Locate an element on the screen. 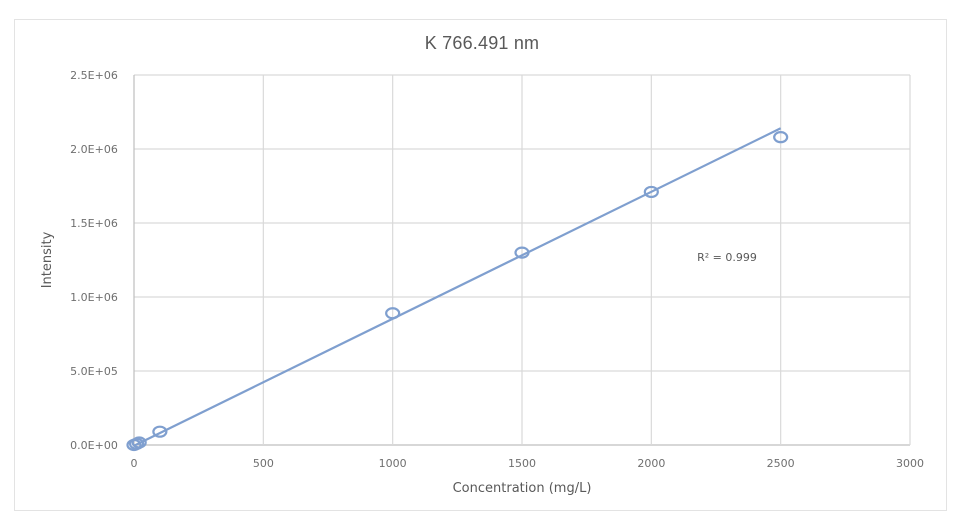 The height and width of the screenshot is (520, 964). x-tick-label: 2000 is located at coordinates (651, 463).